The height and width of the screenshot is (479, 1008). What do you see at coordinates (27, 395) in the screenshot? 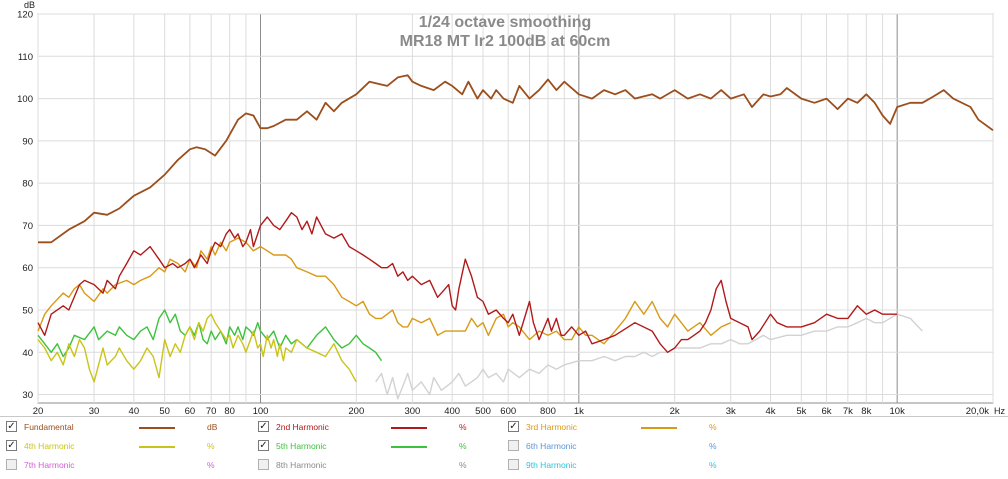
I see `y-tick-label: 30` at bounding box center [27, 395].